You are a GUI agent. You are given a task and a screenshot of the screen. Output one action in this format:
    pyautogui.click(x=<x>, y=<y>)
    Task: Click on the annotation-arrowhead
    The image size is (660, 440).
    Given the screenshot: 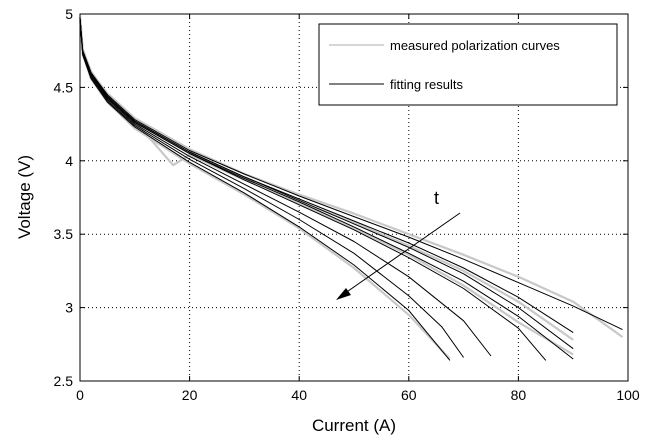 What is the action you would take?
    pyautogui.click(x=343, y=294)
    